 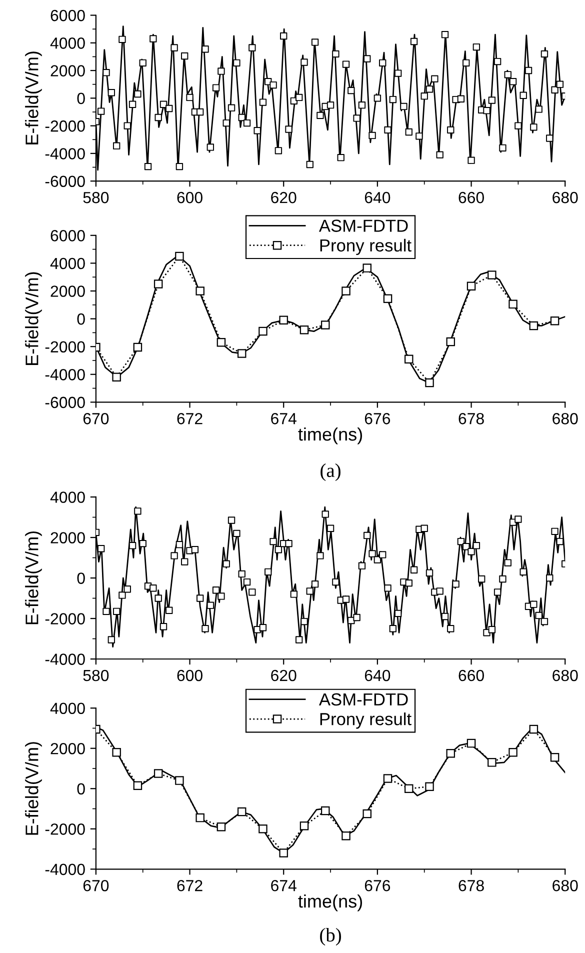 I want to click on text: (a), so click(x=330, y=472).